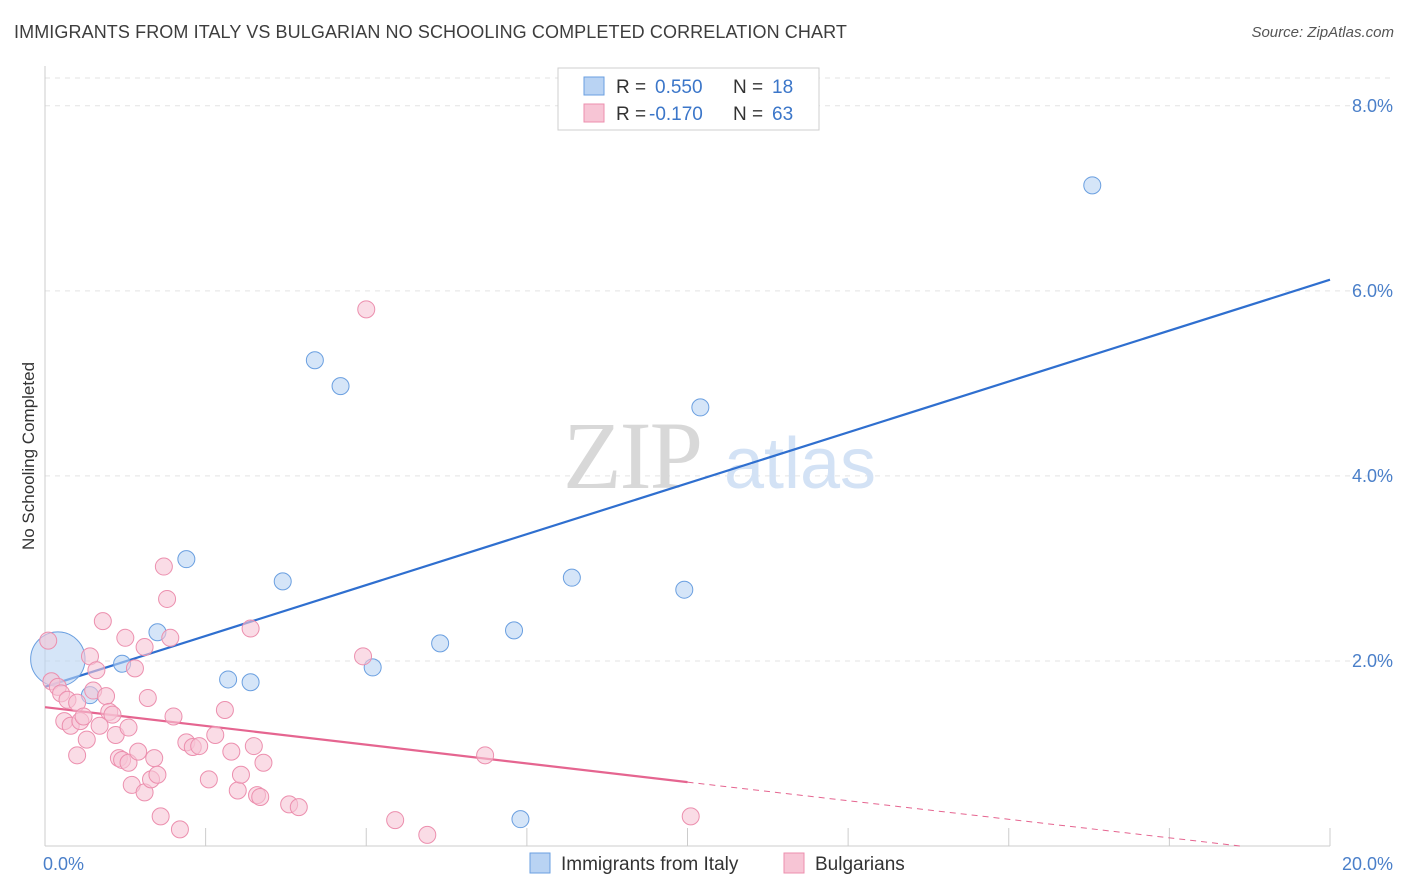 The image size is (1406, 892). Describe the element at coordinates (1372, 291) in the screenshot. I see `y-tick-label-2: 6.0%` at that location.